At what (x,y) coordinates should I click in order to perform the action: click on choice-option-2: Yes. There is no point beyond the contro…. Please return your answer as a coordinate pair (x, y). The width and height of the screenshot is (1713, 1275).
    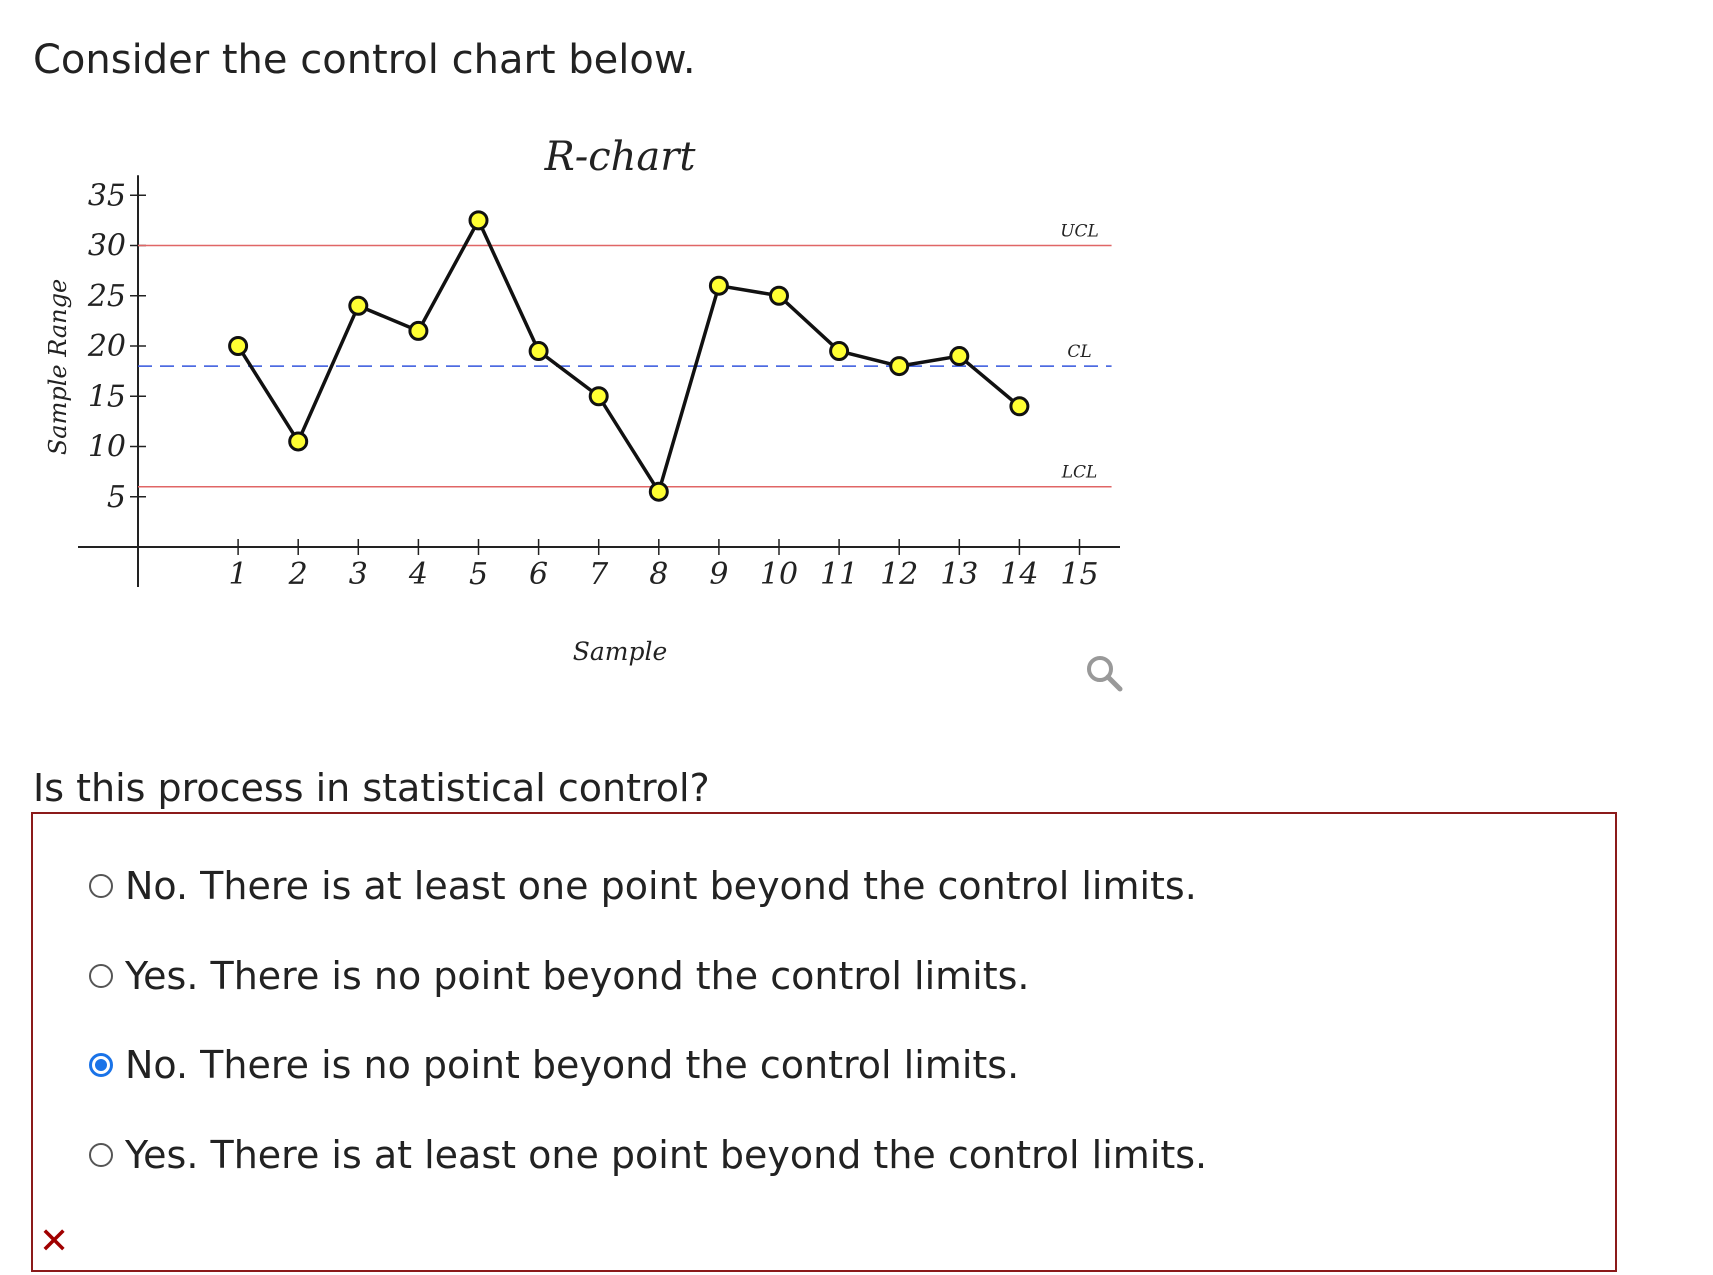
    Looking at the image, I should click on (559, 976).